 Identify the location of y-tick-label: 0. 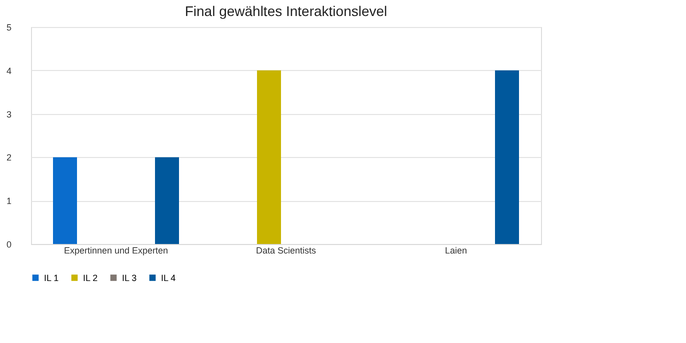
(9, 245).